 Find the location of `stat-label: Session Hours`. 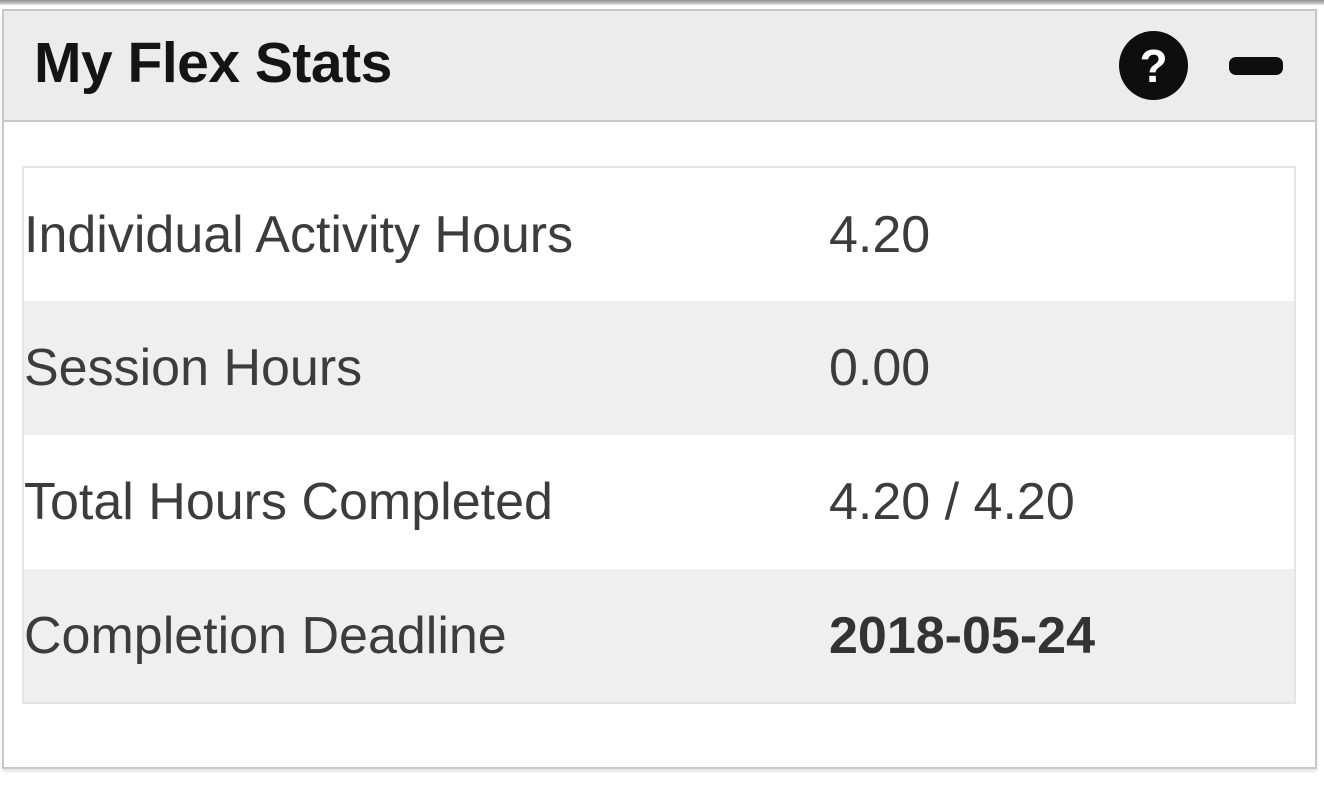

stat-label: Session Hours is located at coordinates (193, 368).